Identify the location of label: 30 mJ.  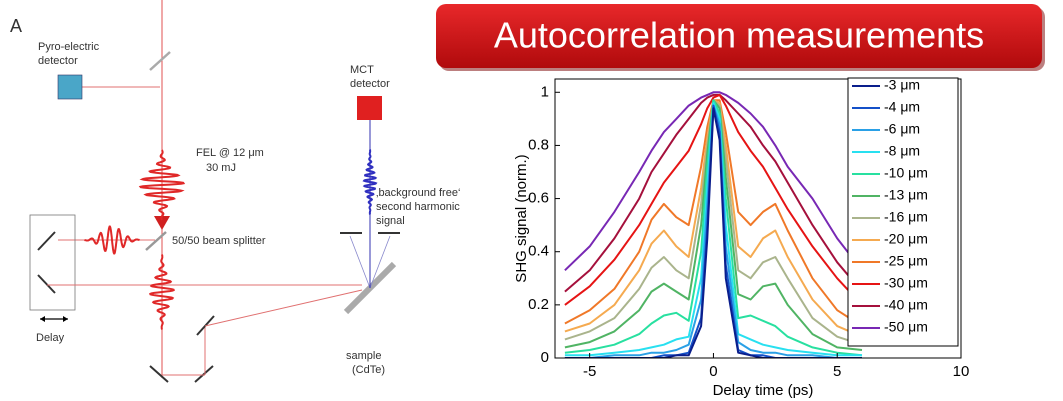
(221, 168).